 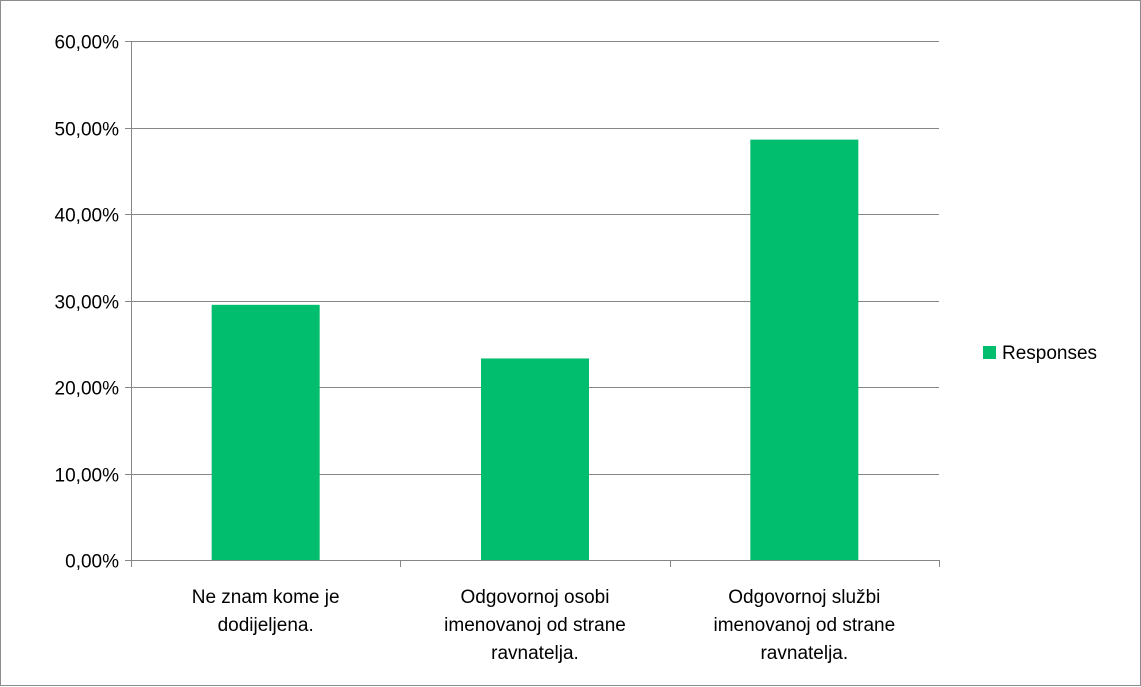 I want to click on y-tick-label: 60,00%, so click(x=87, y=43).